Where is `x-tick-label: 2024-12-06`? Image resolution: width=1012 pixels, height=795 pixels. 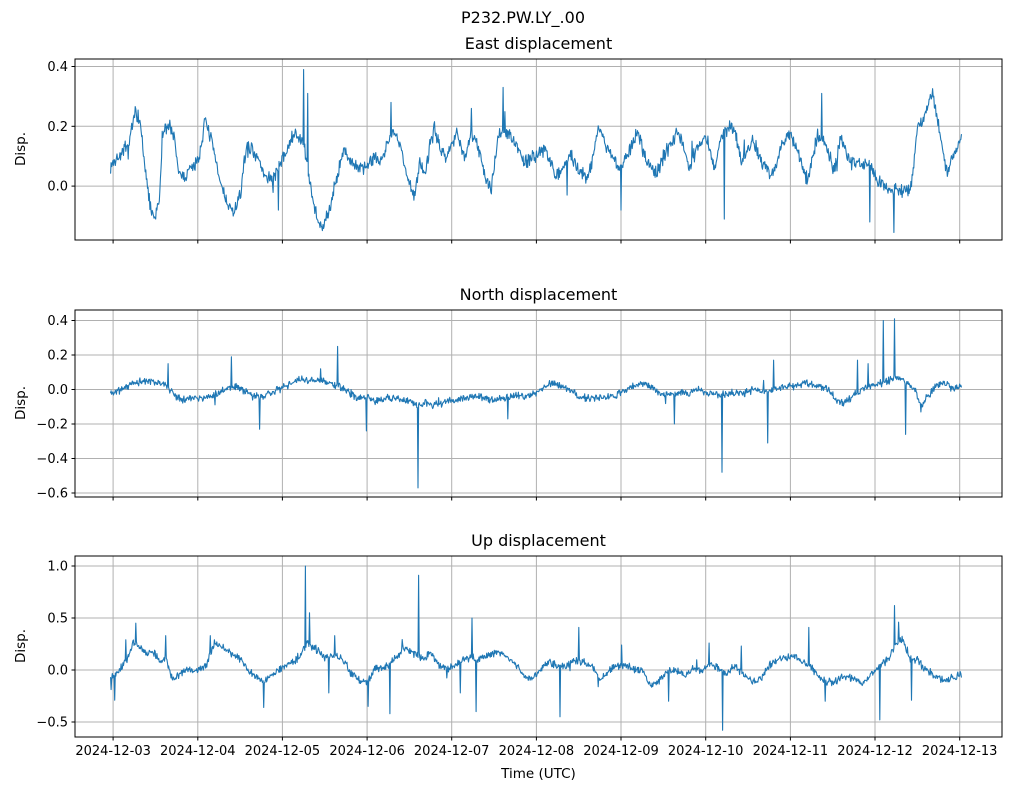 x-tick-label: 2024-12-06 is located at coordinates (367, 751).